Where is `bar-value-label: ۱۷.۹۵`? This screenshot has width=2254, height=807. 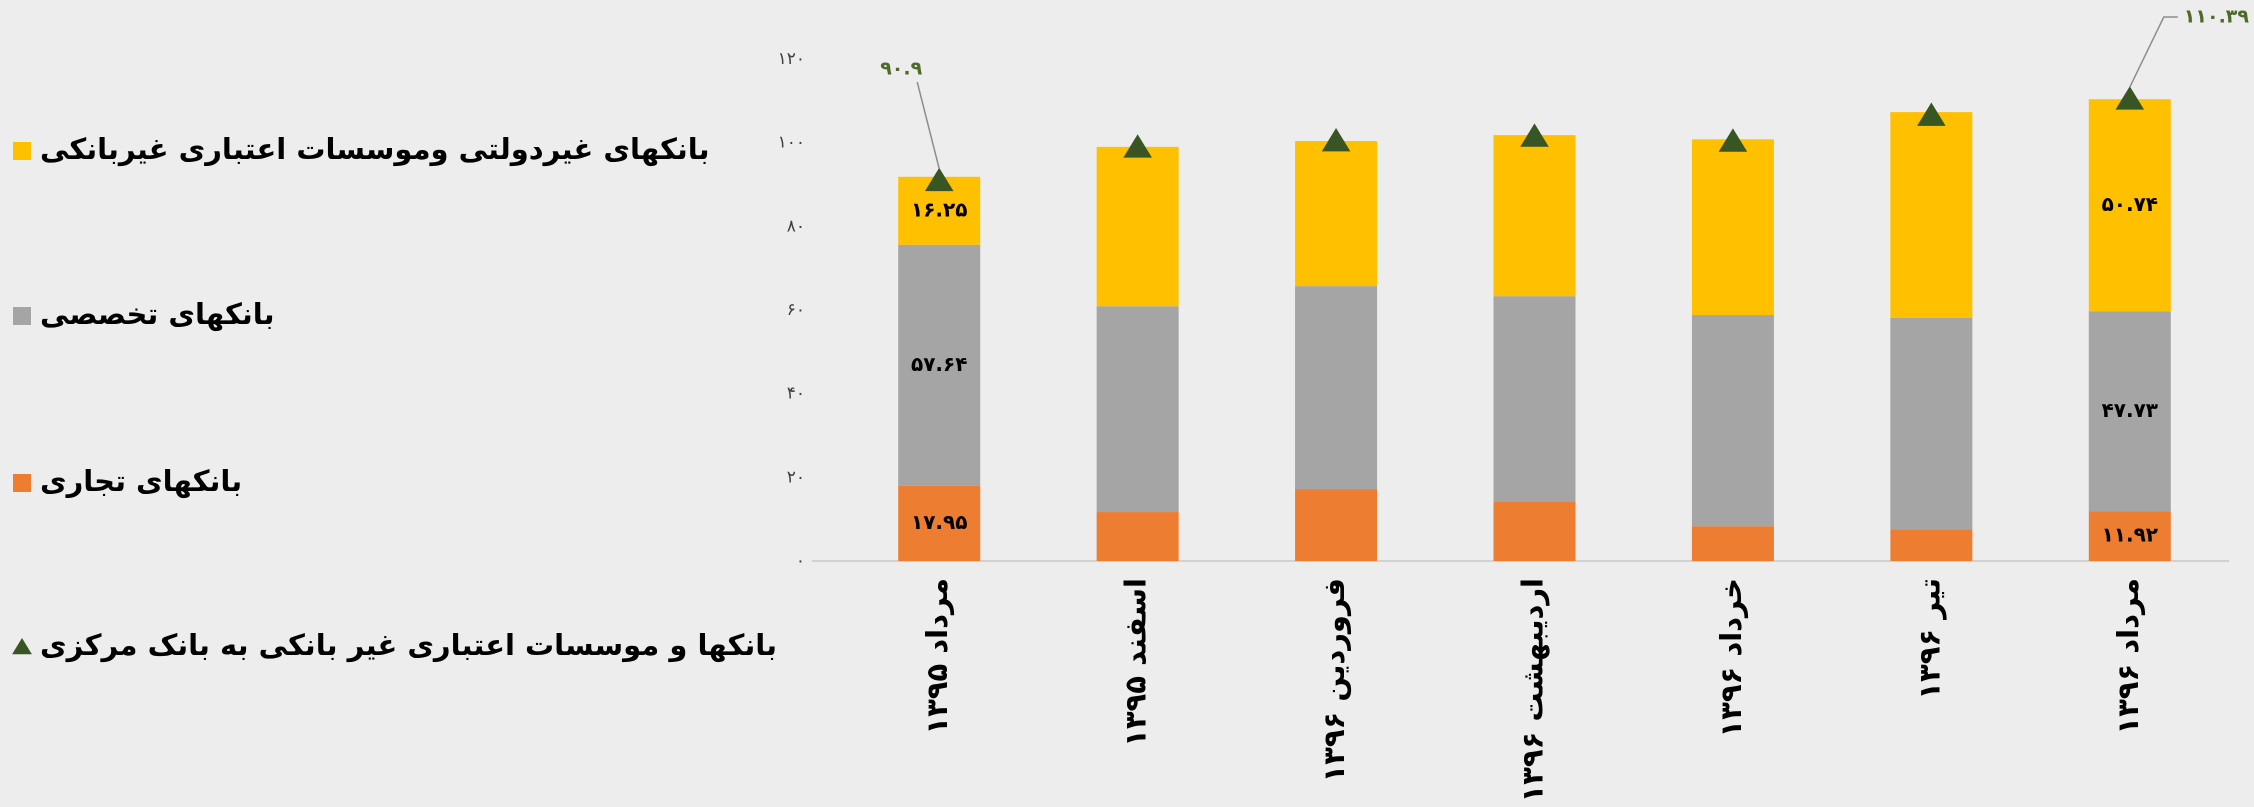 bar-value-label: ۱۷.۹۵ is located at coordinates (939, 522).